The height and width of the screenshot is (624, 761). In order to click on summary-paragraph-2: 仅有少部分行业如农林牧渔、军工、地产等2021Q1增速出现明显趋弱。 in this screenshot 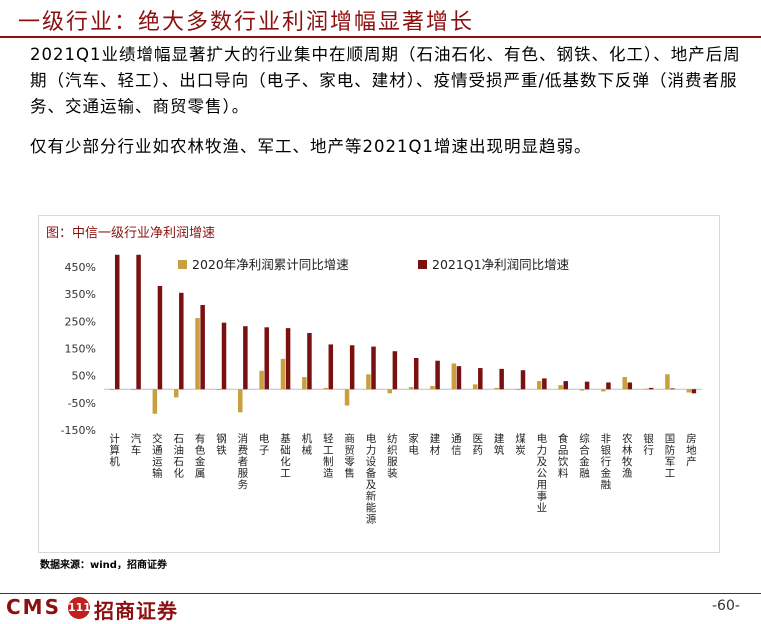, I will do `click(311, 146)`.